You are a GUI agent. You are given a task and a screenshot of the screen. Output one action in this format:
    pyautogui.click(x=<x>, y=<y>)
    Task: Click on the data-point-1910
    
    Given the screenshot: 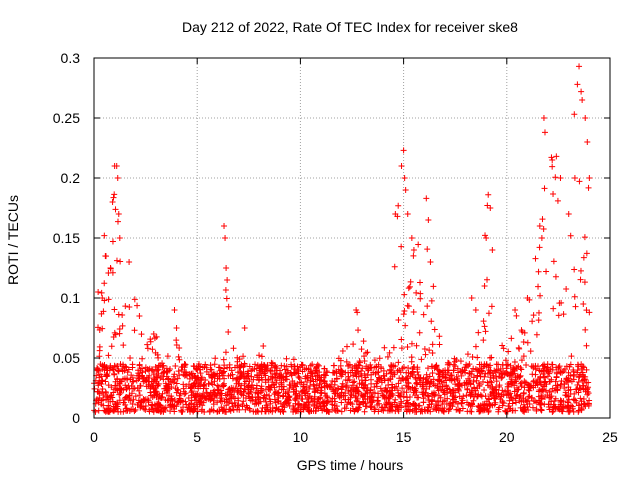 What is the action you would take?
    pyautogui.click(x=555, y=177)
    